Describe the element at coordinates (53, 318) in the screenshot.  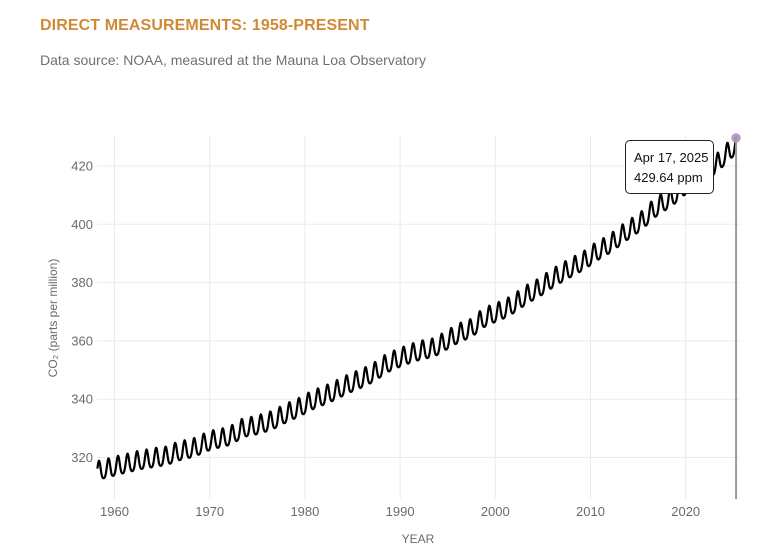
I see `y-axis-label: CO₂ (parts per million)` at that location.